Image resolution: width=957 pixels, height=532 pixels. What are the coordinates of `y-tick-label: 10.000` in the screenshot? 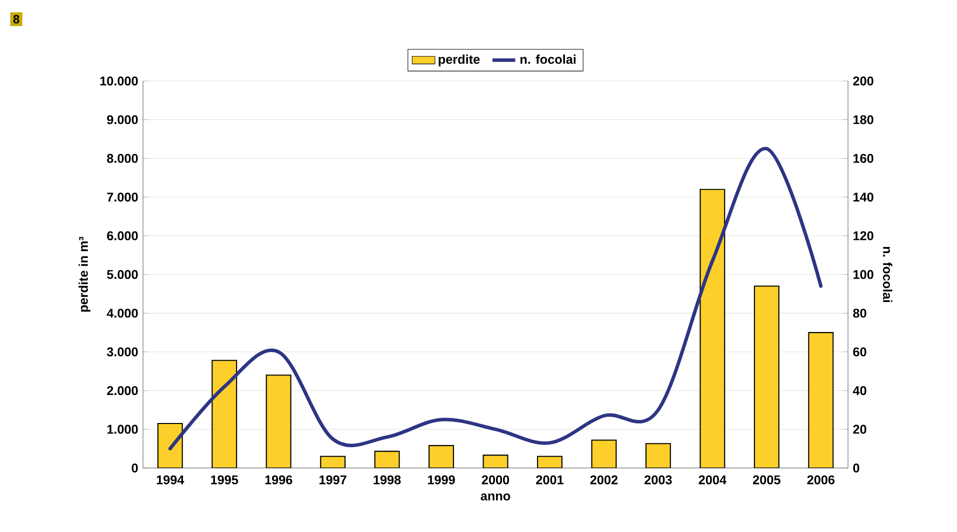 It's located at (119, 81).